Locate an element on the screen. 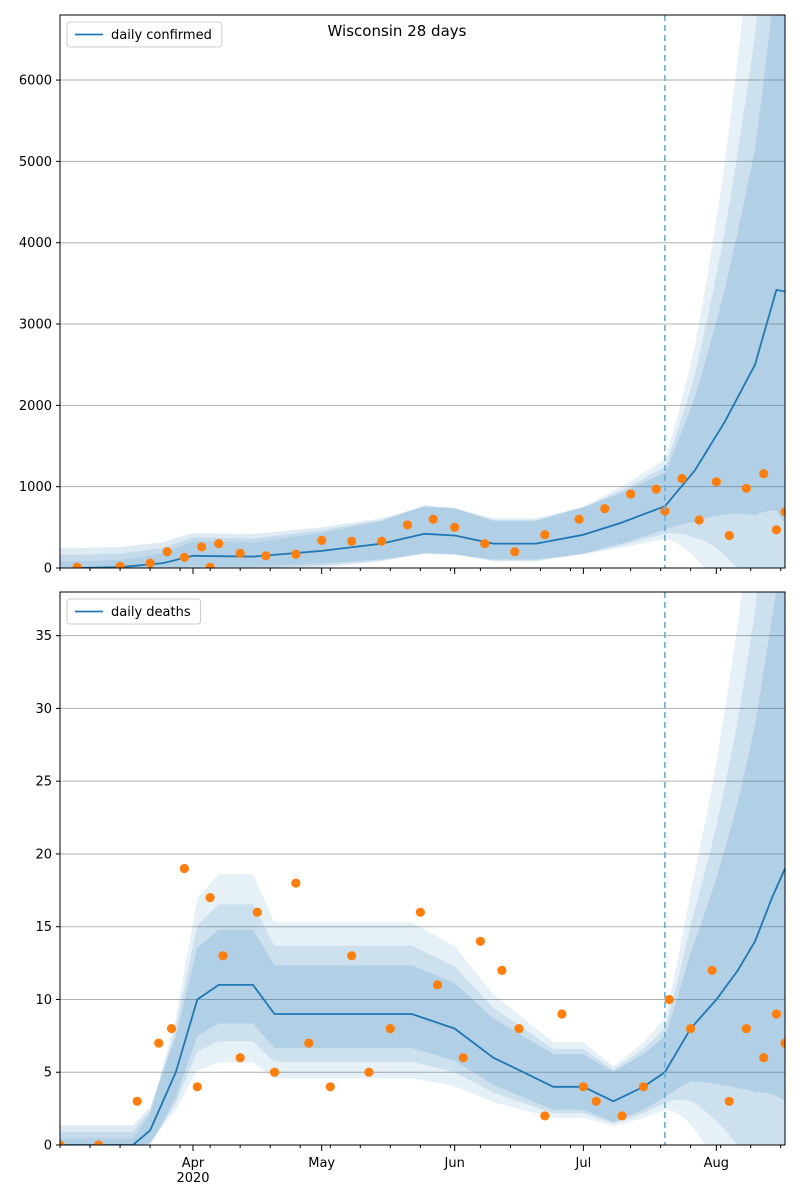  x-tick-label: Jun is located at coordinates (454, 1163).